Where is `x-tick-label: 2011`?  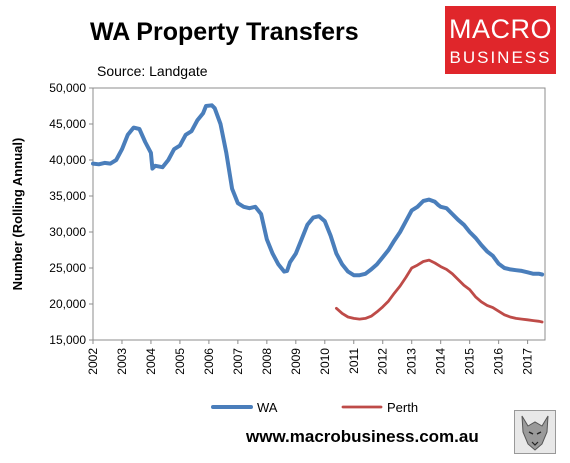
x-tick-label: 2011 is located at coordinates (354, 361).